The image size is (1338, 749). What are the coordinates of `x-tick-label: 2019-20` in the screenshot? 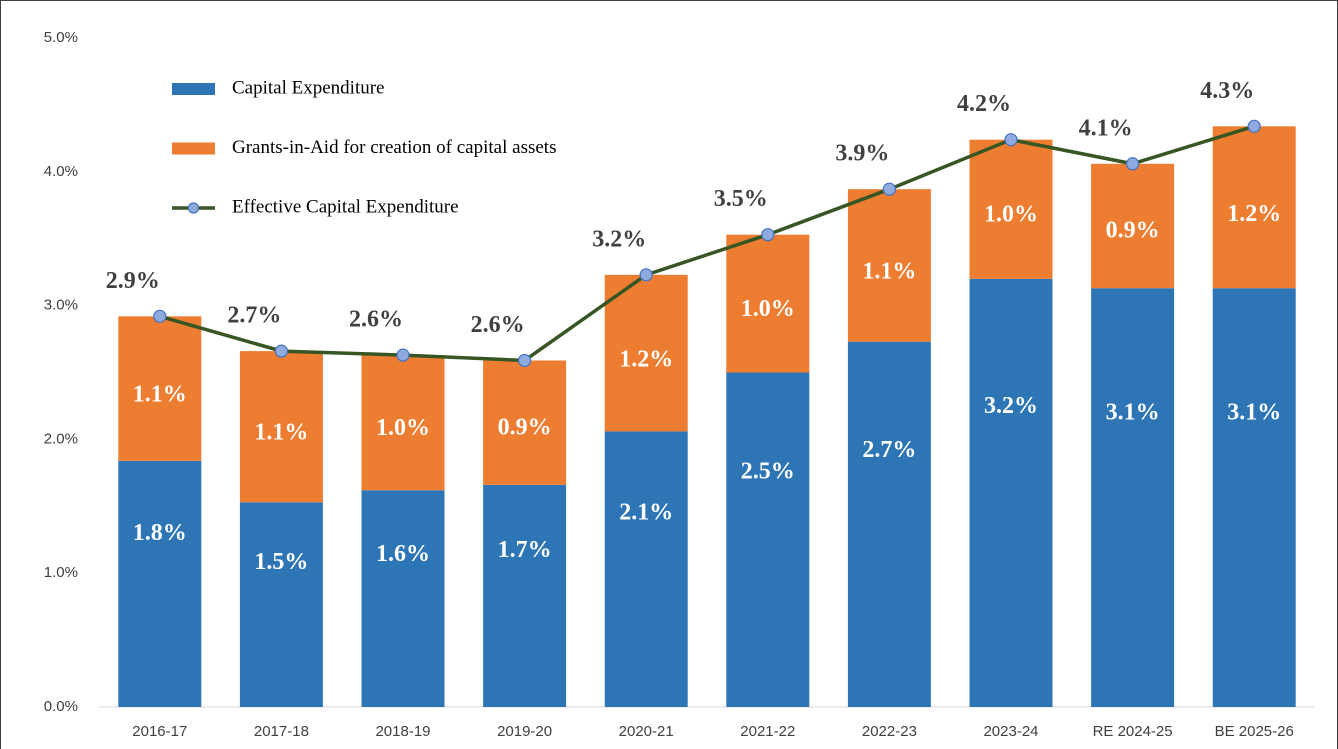 It's located at (524, 731).